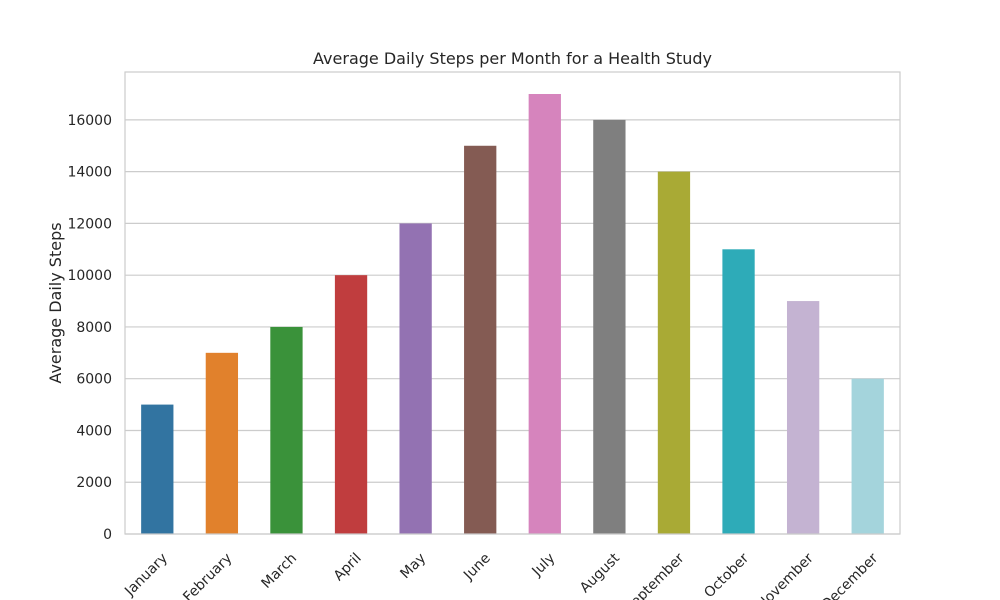 The height and width of the screenshot is (600, 1000). I want to click on y-tick-label: 16000, so click(89, 121).